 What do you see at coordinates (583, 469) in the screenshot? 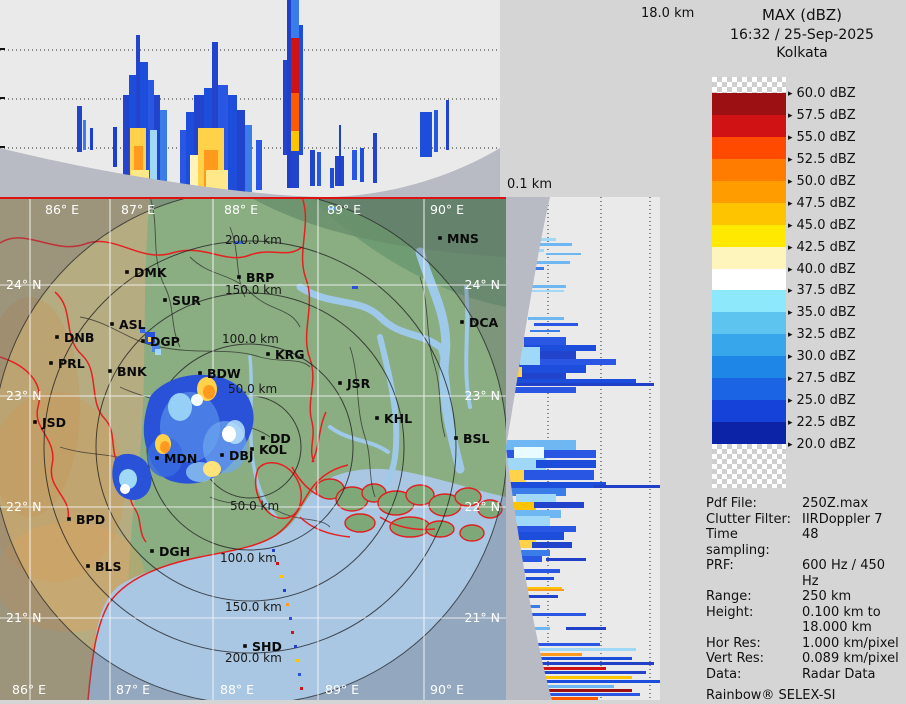
I see `side-panel-echoes` at bounding box center [583, 469].